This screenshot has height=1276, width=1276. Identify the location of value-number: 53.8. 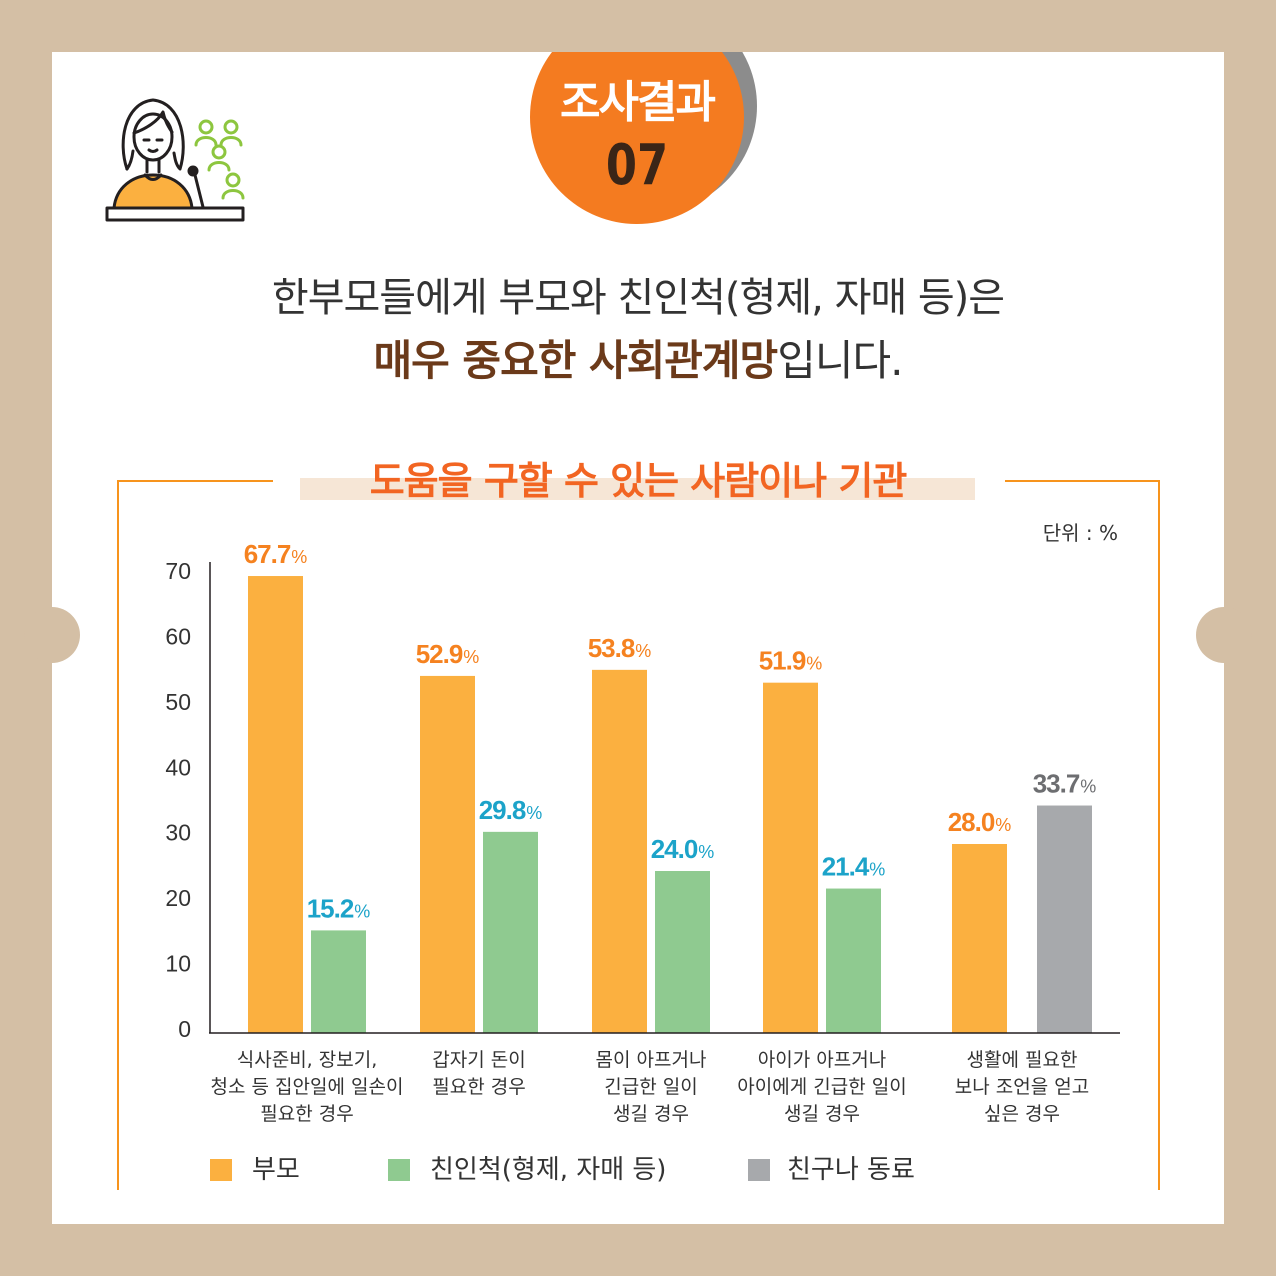
(611, 648).